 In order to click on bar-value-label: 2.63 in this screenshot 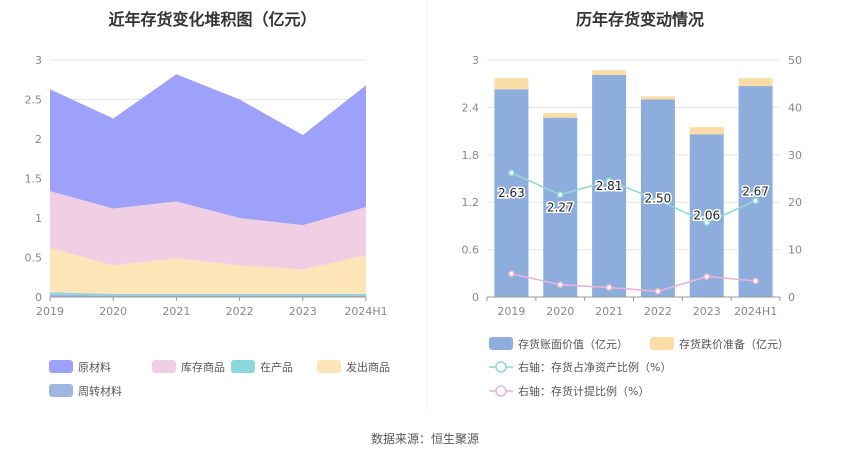, I will do `click(511, 193)`.